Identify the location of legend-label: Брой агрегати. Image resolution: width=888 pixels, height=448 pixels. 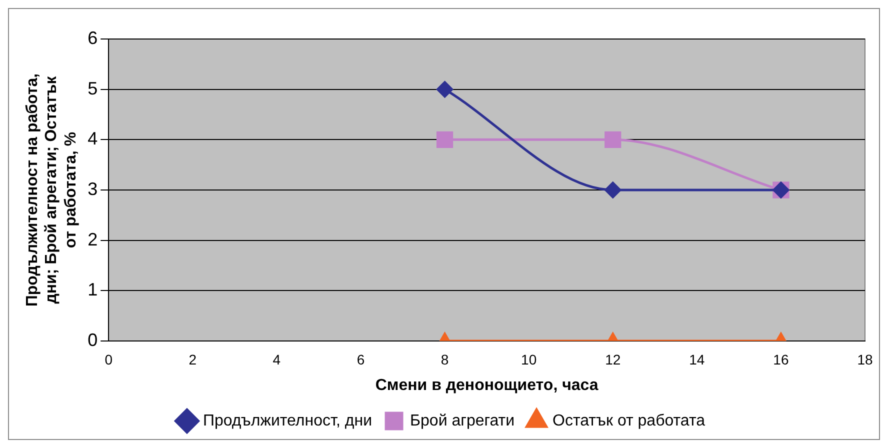
(462, 421).